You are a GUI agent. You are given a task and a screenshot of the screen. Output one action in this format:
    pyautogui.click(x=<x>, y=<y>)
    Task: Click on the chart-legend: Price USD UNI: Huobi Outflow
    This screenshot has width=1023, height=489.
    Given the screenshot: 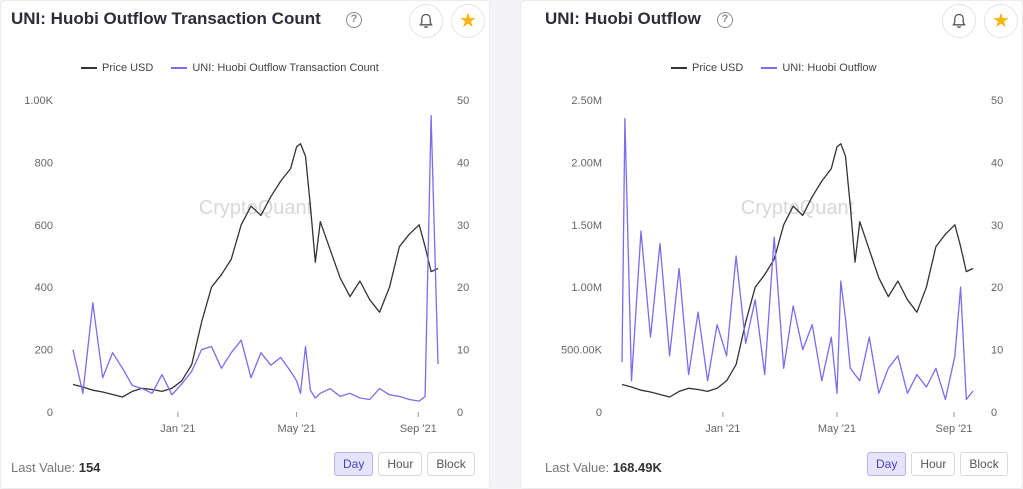 What is the action you would take?
    pyautogui.click(x=780, y=68)
    